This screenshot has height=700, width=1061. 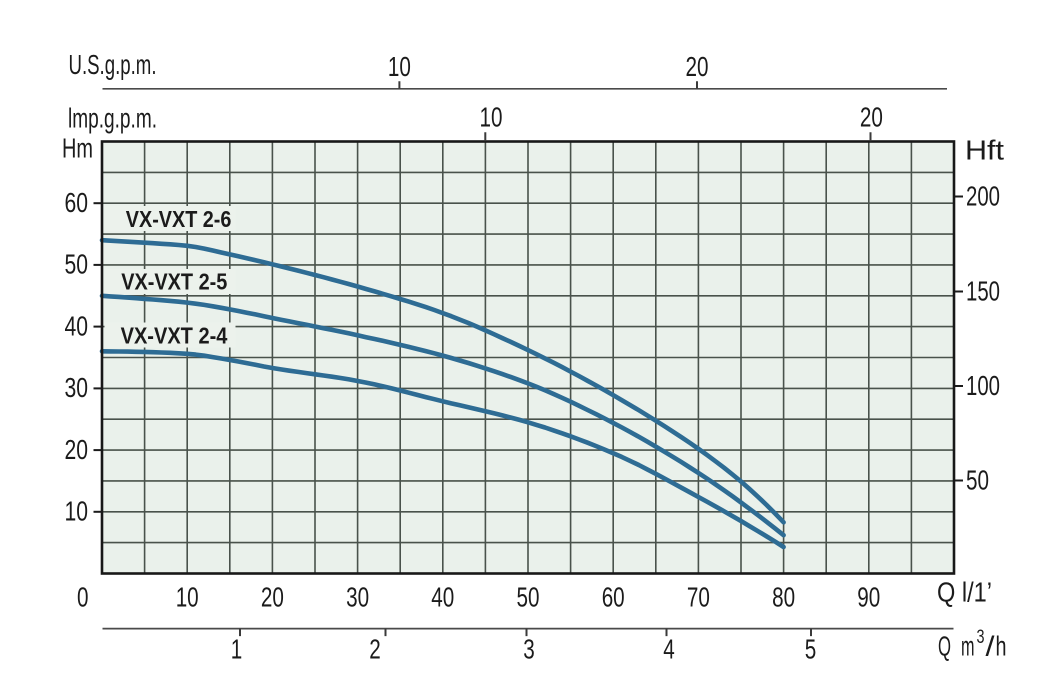 What do you see at coordinates (77, 148) in the screenshot?
I see `svg-text: Hm` at bounding box center [77, 148].